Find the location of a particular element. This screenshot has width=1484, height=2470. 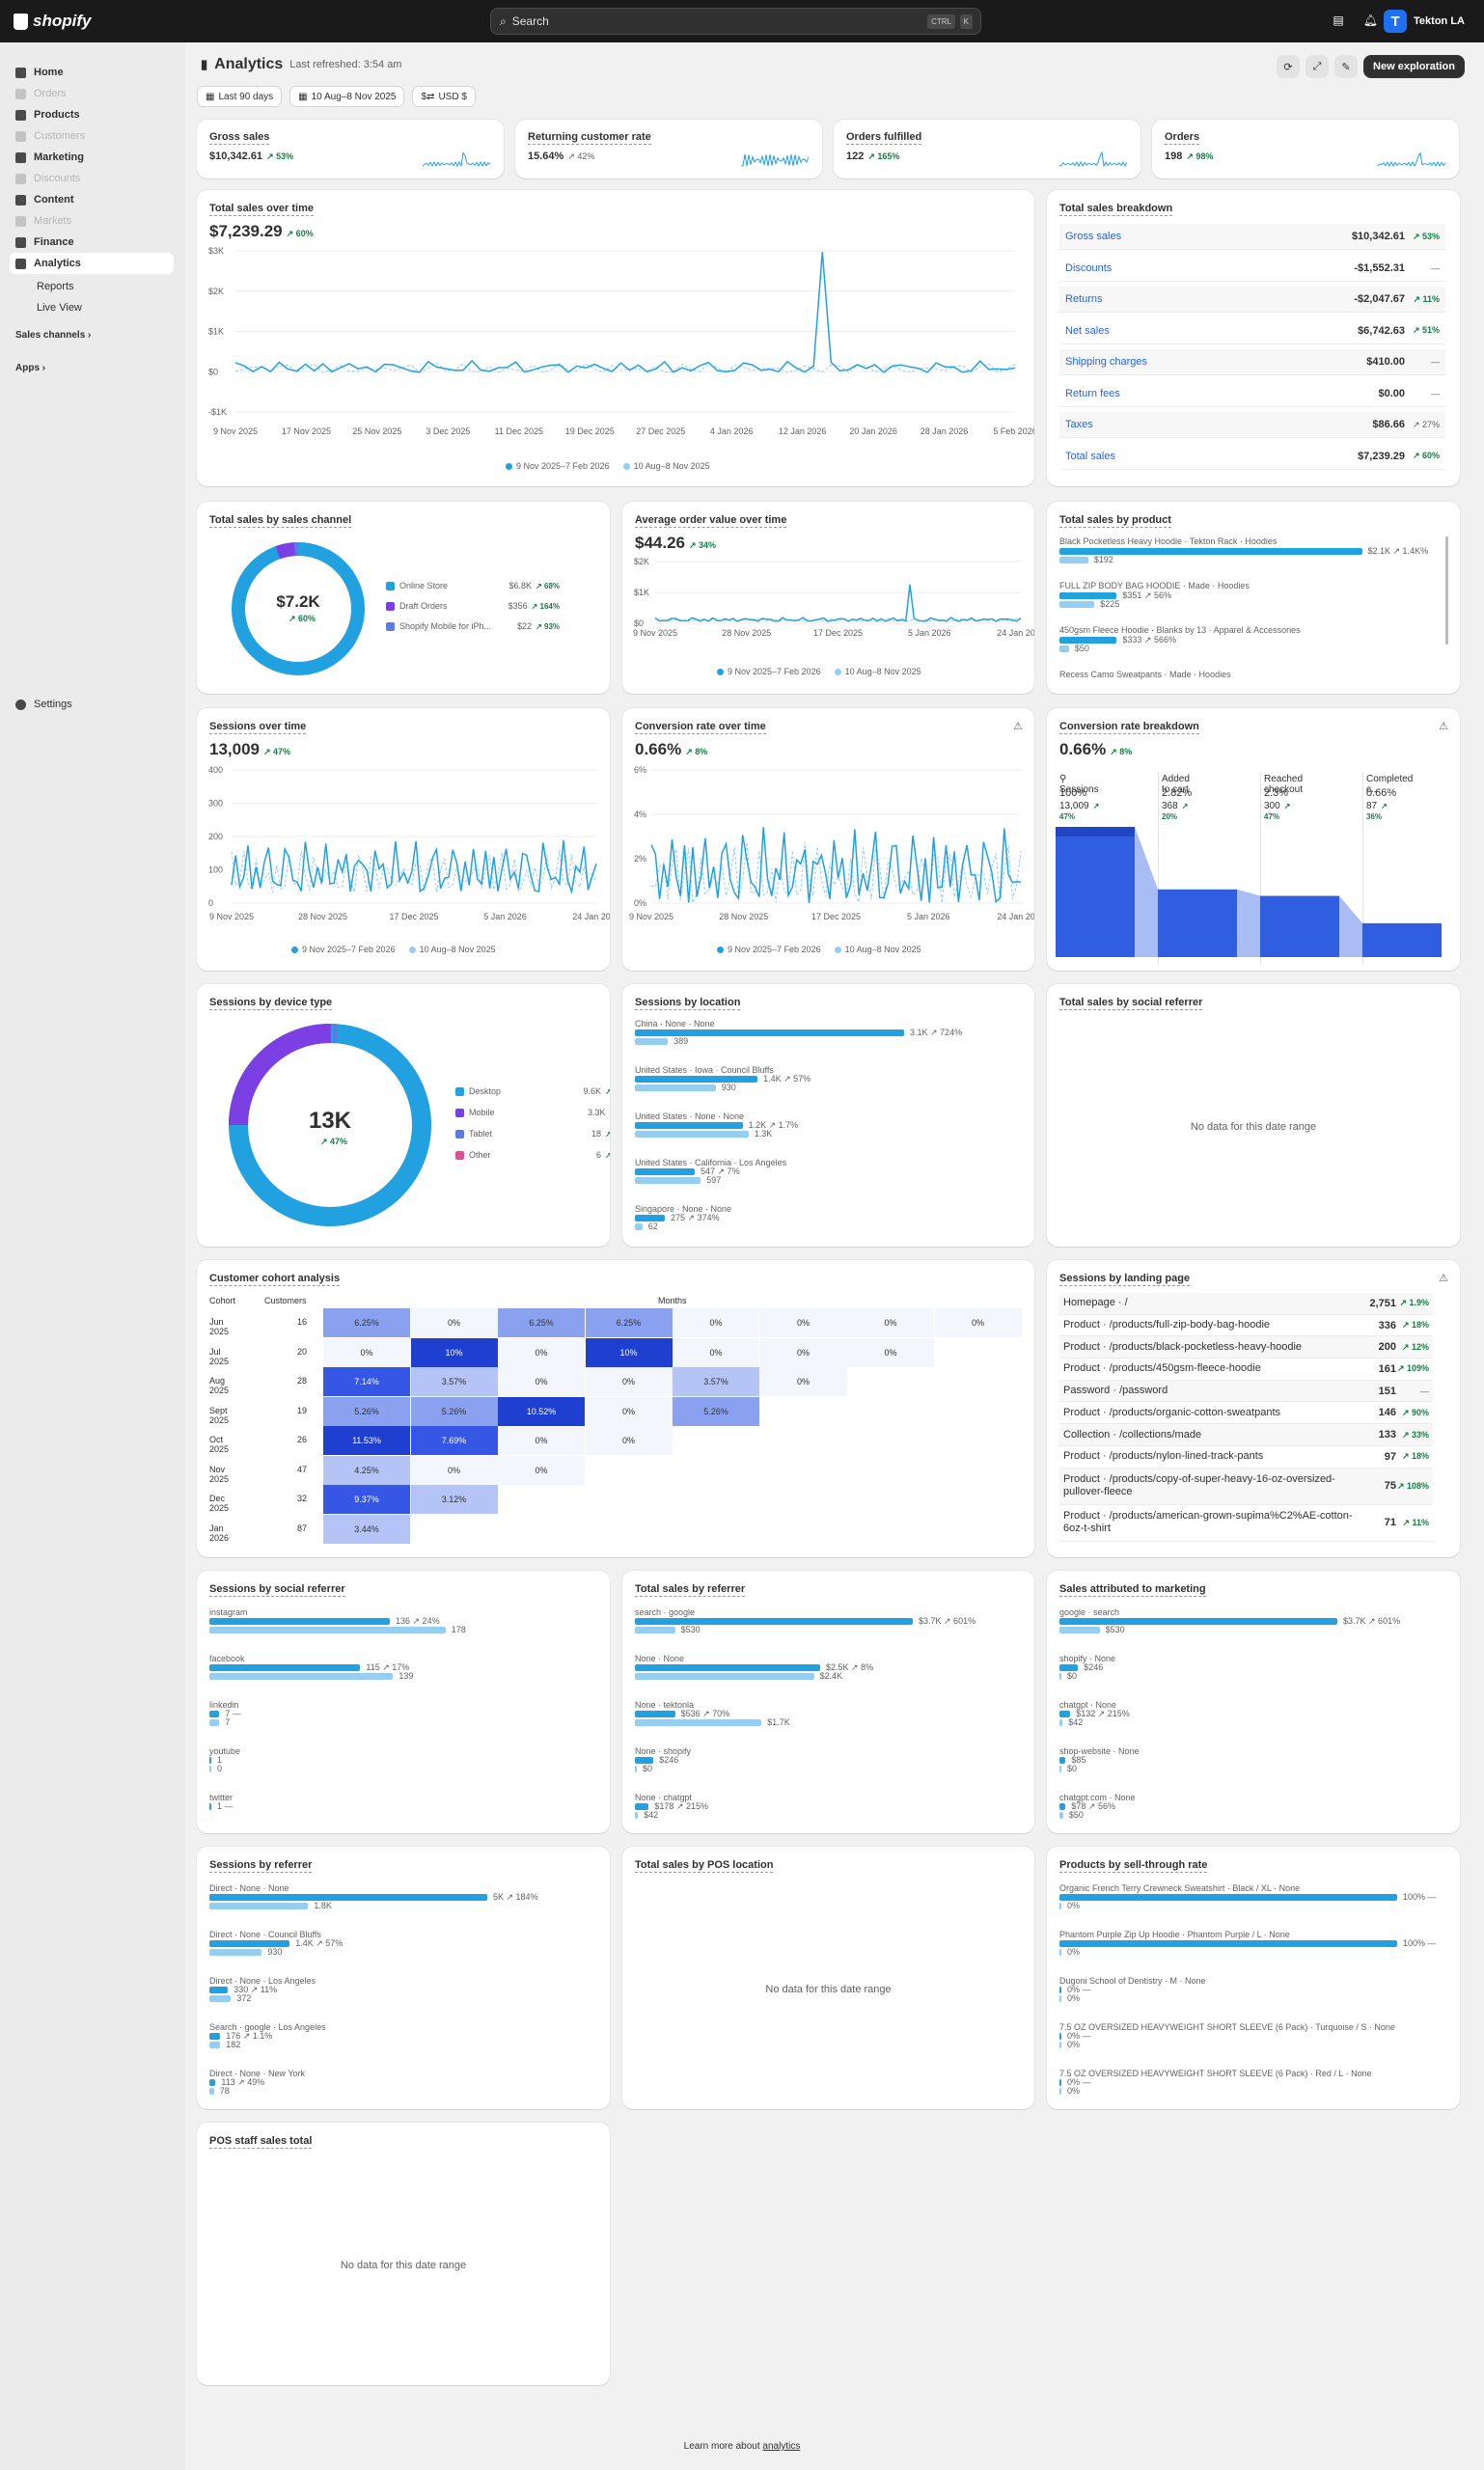

cohort-cell: 3.44% is located at coordinates (366, 1529).